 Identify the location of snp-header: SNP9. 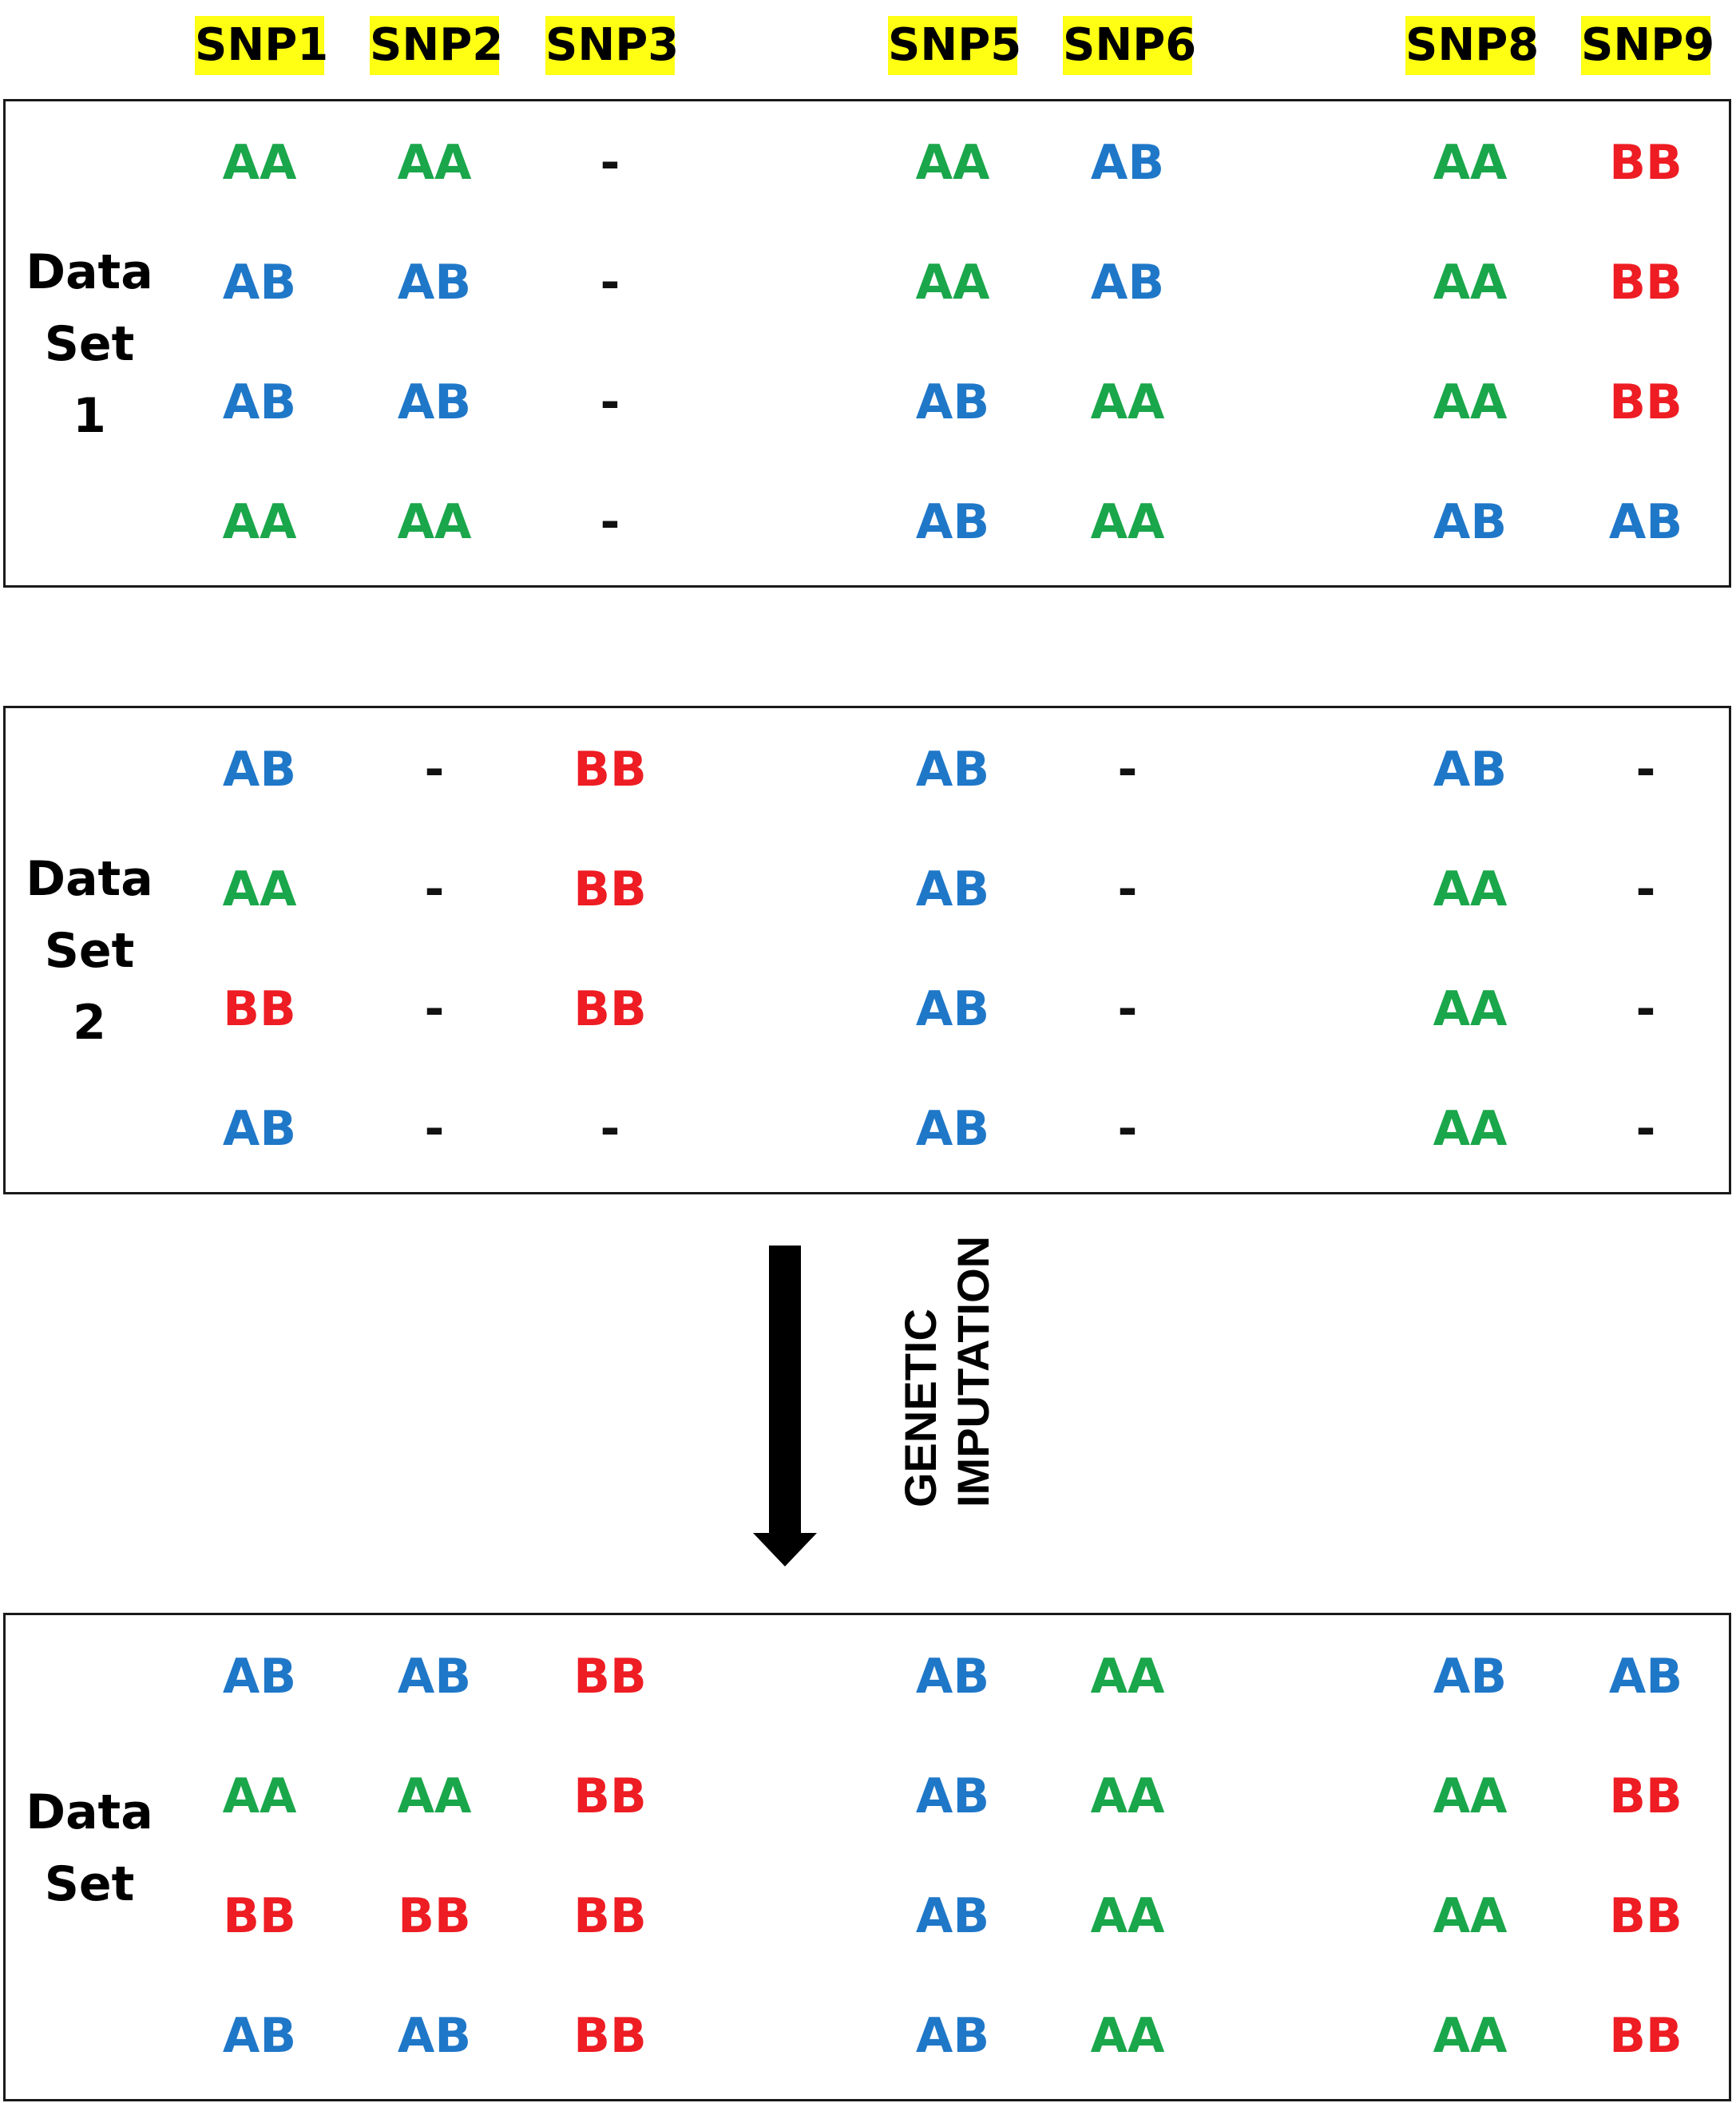
(1647, 45).